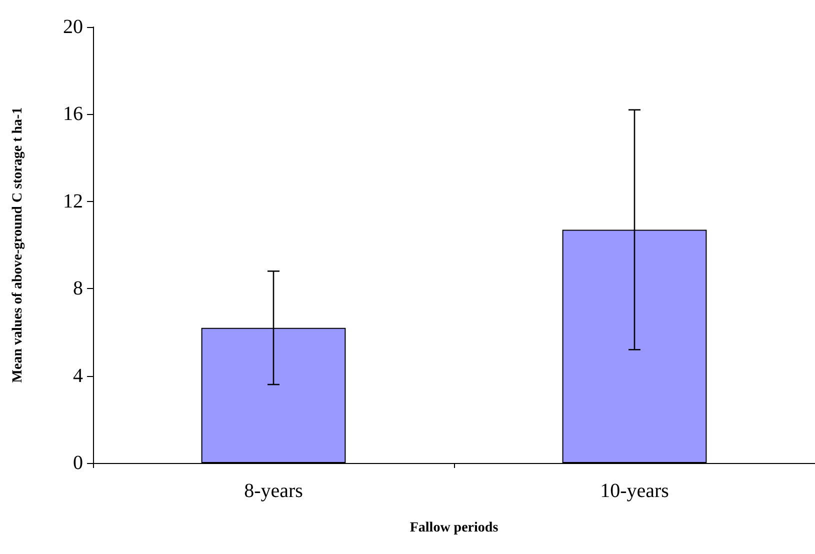  Describe the element at coordinates (78, 463) in the screenshot. I see `y-tick-label: 0` at that location.